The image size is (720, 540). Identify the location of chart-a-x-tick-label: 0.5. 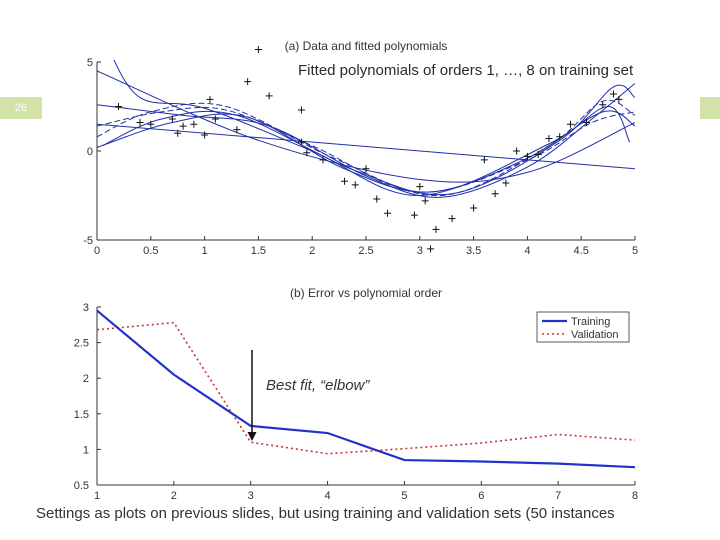
(150, 251).